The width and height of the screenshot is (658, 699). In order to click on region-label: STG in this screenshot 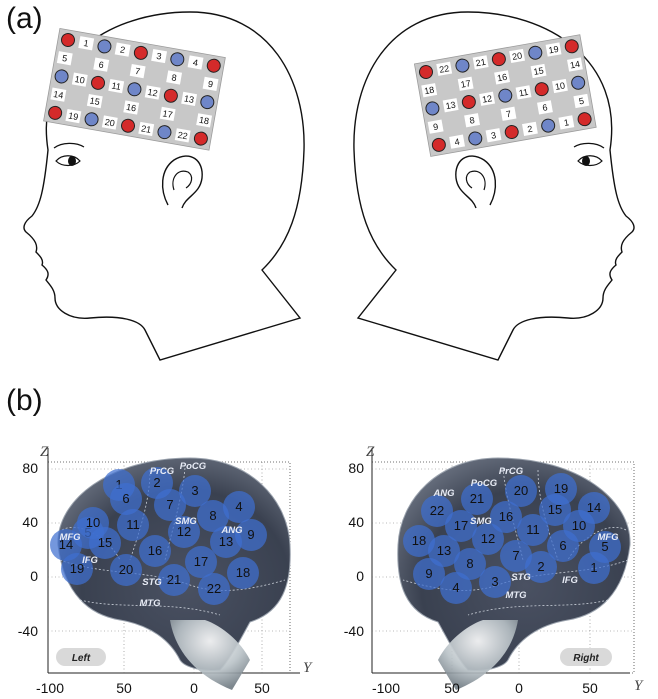, I will do `click(521, 577)`.